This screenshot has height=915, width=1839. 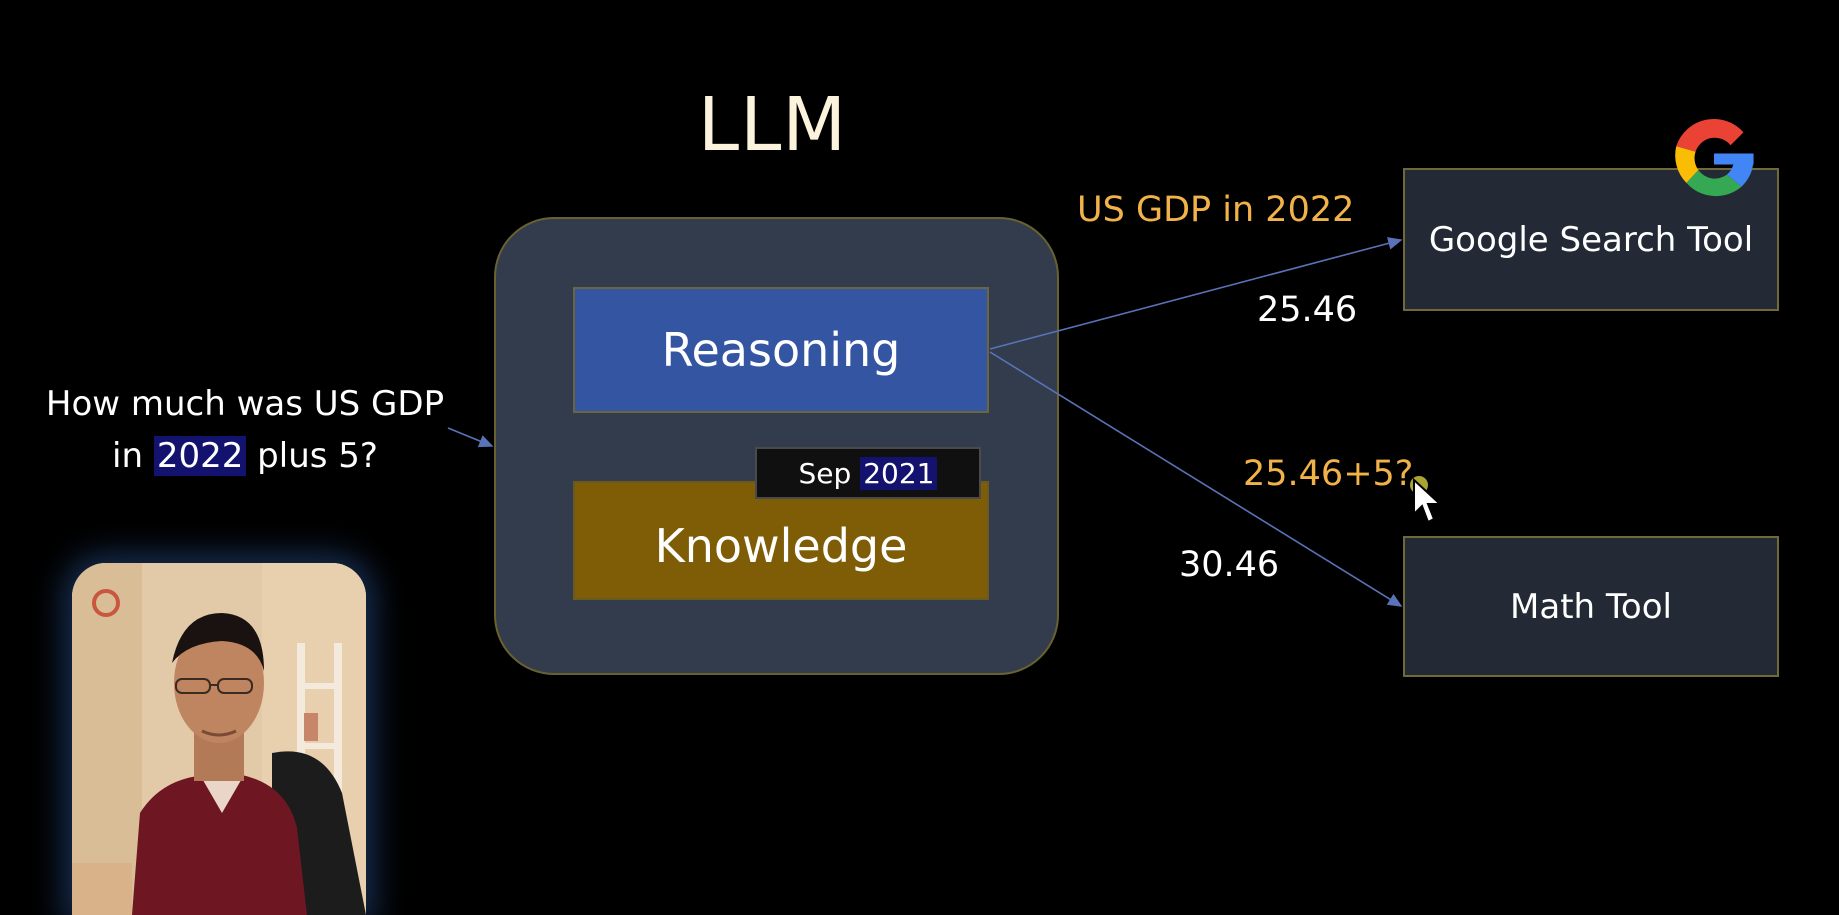 I want to click on reasoning-label: Reasoning, so click(x=781, y=350).